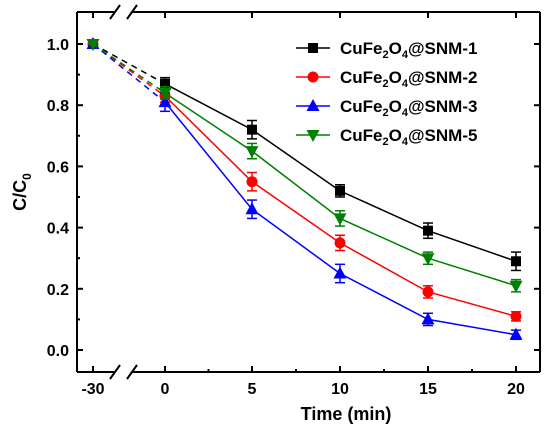  Describe the element at coordinates (58, 351) in the screenshot. I see `y-tick-label: 0.0` at that location.